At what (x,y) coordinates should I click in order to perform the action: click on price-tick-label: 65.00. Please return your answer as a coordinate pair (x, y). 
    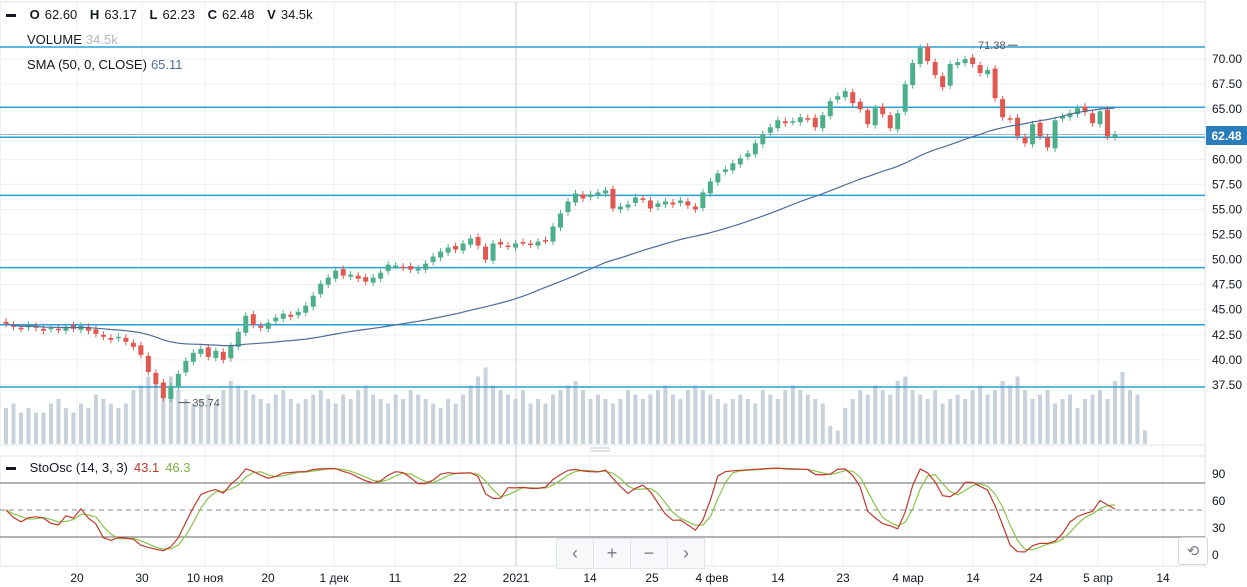
    Looking at the image, I should click on (1227, 109).